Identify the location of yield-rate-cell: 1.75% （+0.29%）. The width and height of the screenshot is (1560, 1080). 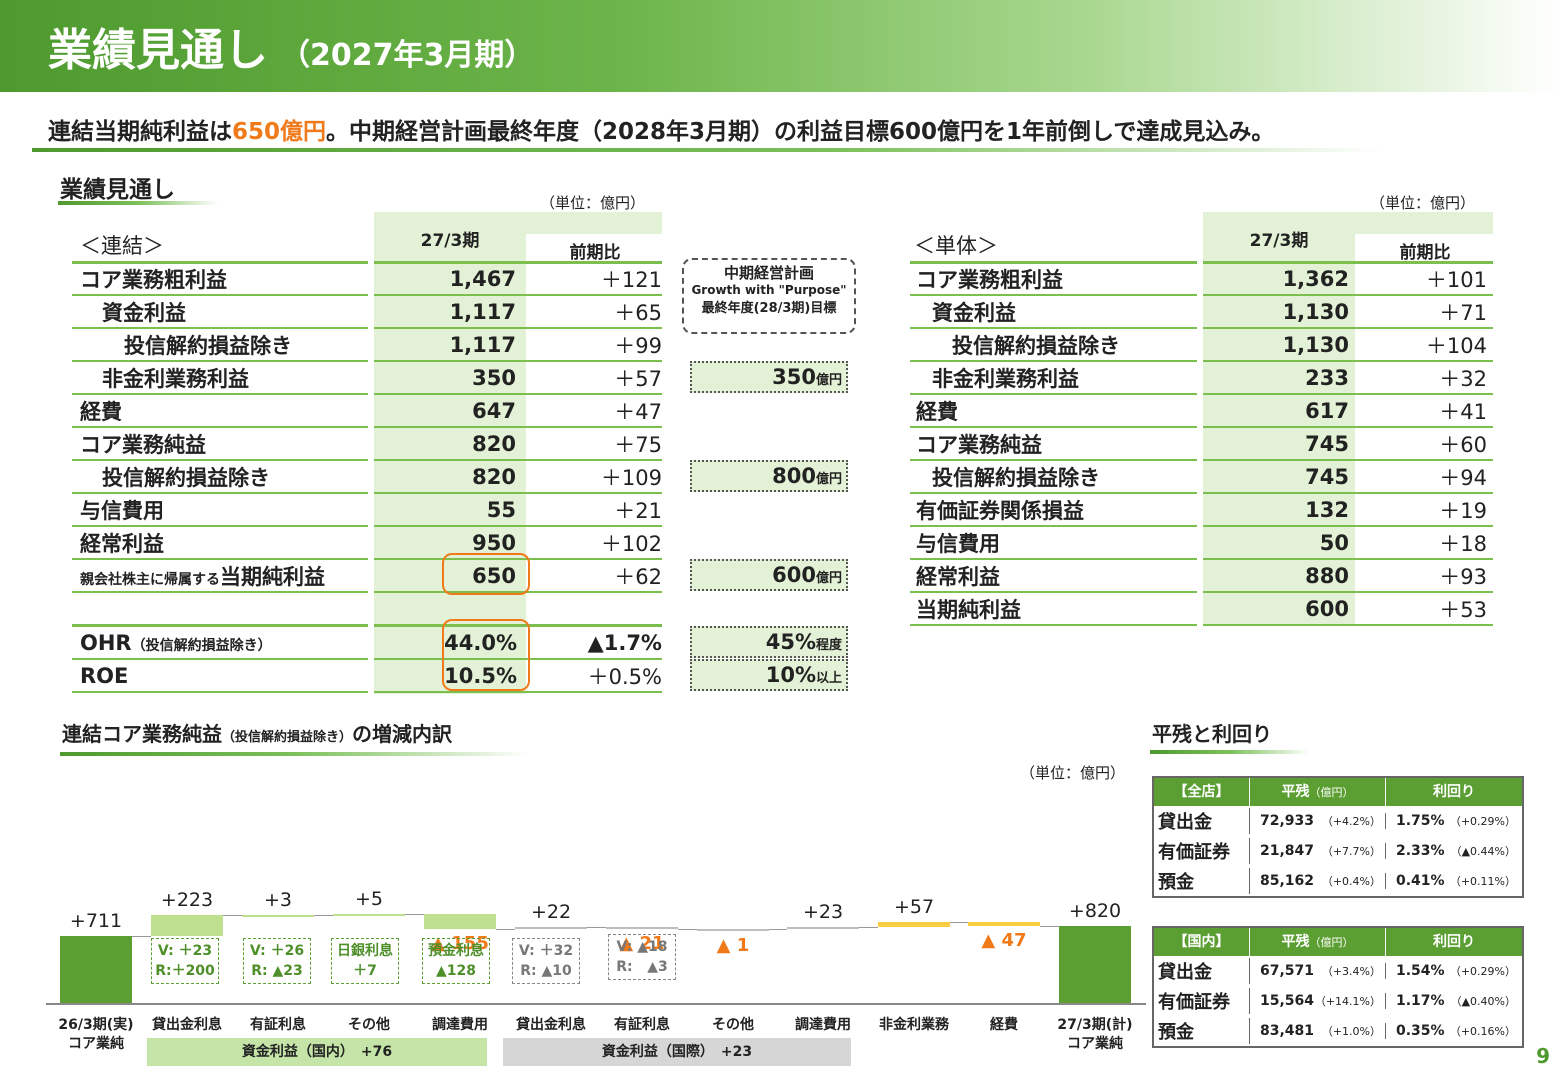
(1453, 821).